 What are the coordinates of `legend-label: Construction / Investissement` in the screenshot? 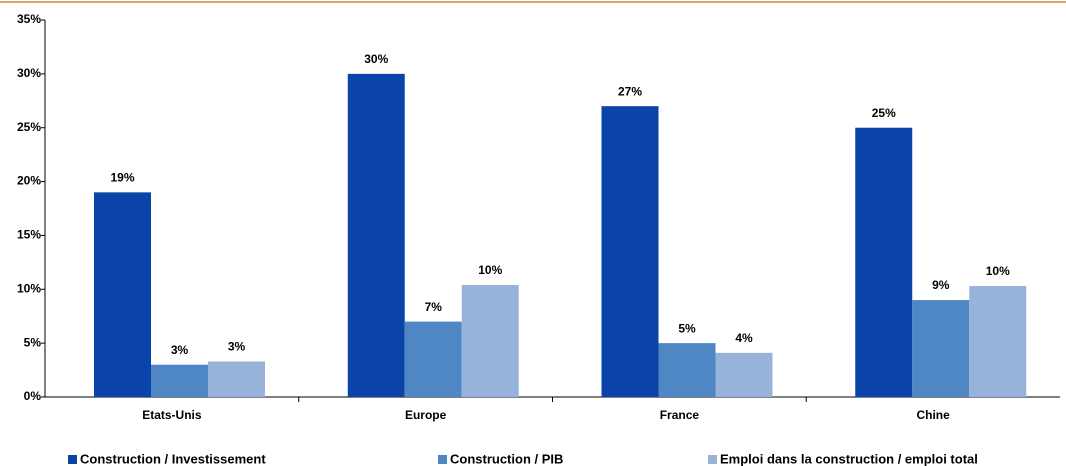 It's located at (173, 458).